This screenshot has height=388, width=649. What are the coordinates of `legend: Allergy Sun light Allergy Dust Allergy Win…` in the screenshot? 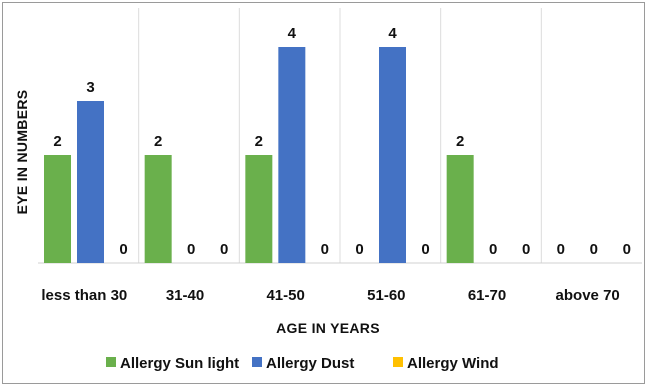 It's located at (302, 363).